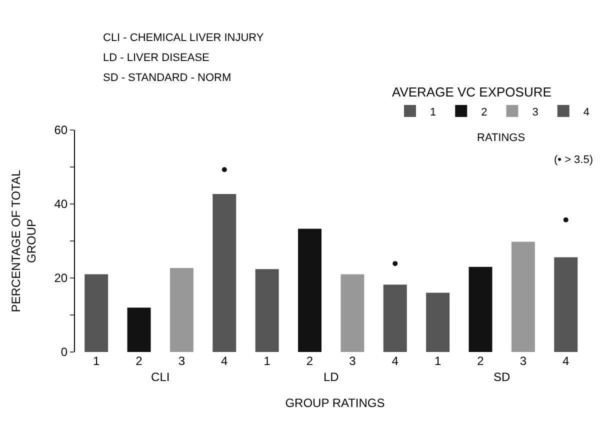  What do you see at coordinates (433, 112) in the screenshot?
I see `legend-label: 1` at bounding box center [433, 112].